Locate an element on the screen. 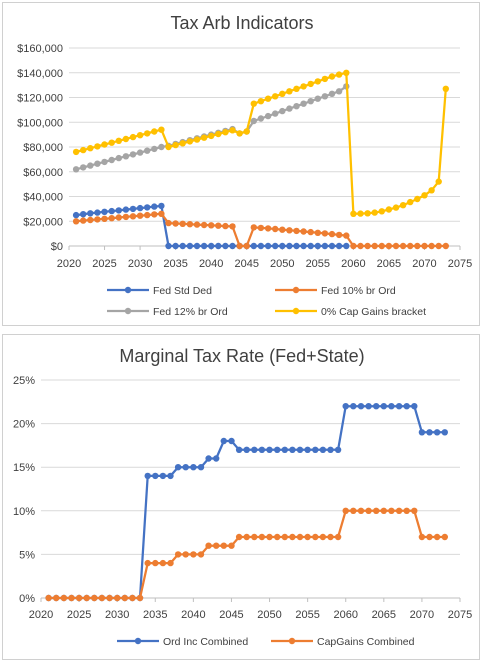 Image resolution: width=484 pixels, height=662 pixels. x-tick-label: 2055 is located at coordinates (318, 264).